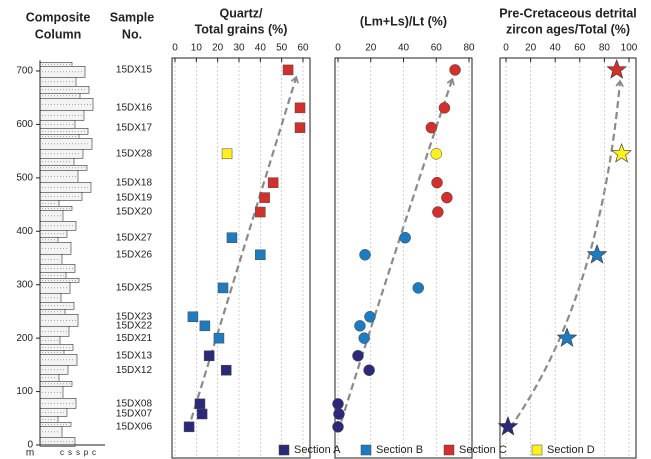 The image size is (651, 459). I want to click on y-tick-label: 0, so click(30, 445).